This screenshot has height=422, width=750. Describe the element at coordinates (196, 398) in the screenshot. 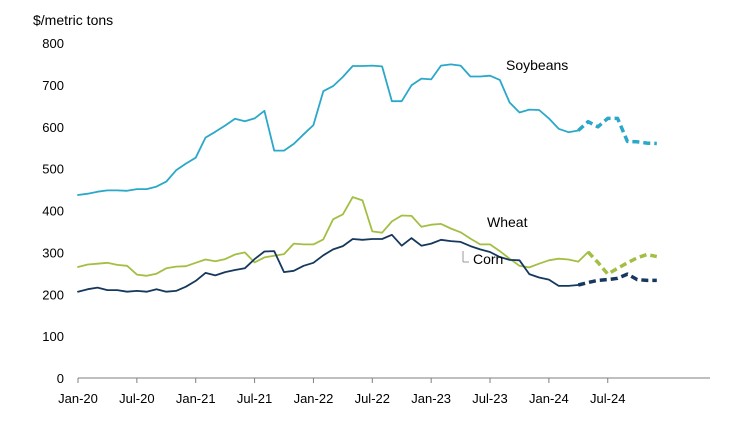

I see `x-tick-label: Jan-21` at that location.